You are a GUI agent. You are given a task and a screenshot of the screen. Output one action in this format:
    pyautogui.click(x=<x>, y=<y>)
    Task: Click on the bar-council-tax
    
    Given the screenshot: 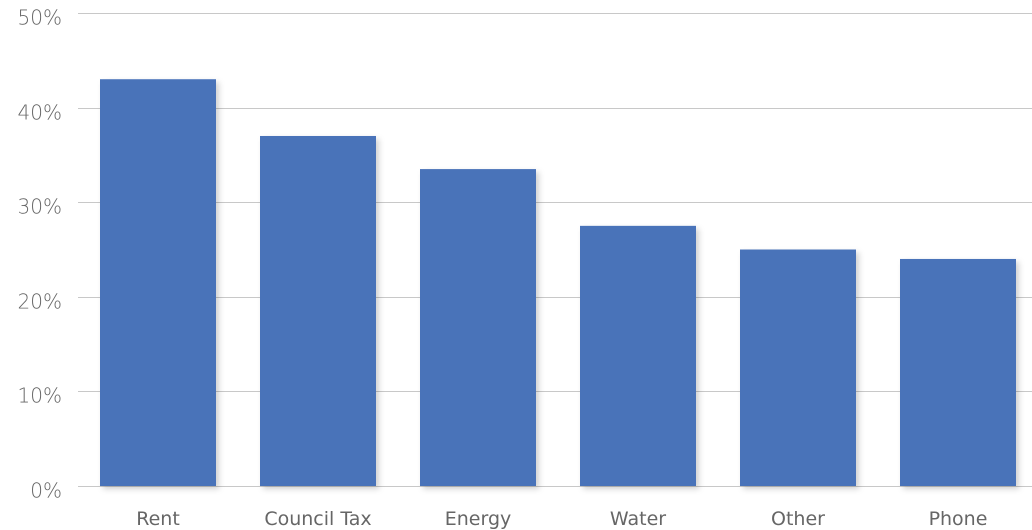 What is the action you would take?
    pyautogui.click(x=318, y=311)
    